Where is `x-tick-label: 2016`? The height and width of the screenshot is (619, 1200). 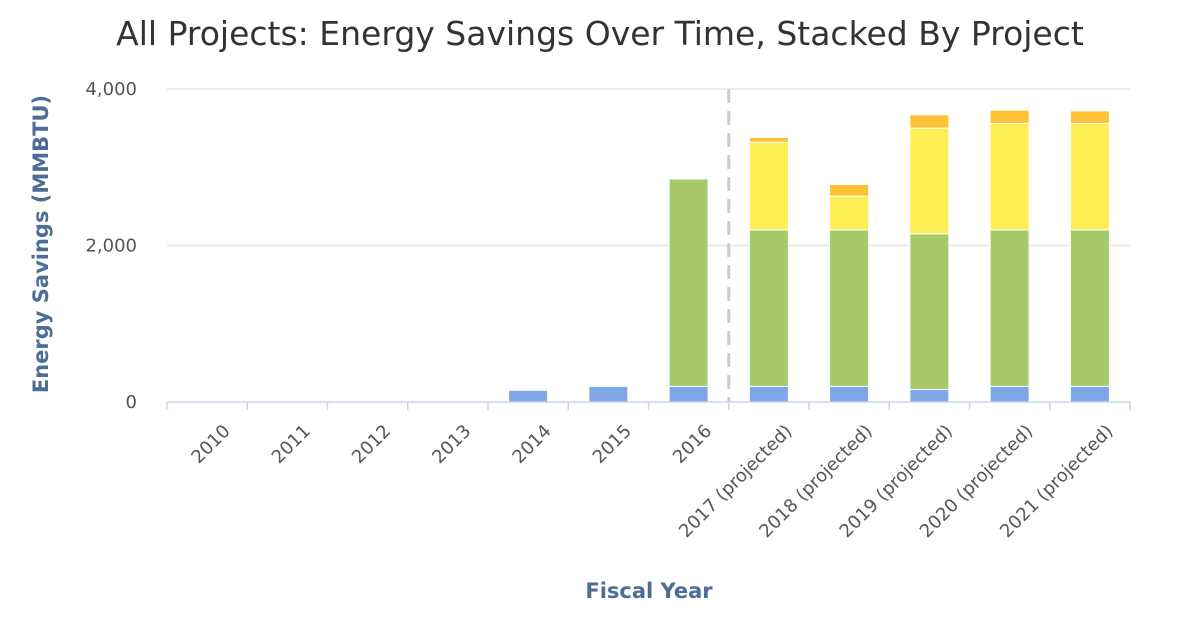
x-tick-label: 2016 is located at coordinates (692, 444).